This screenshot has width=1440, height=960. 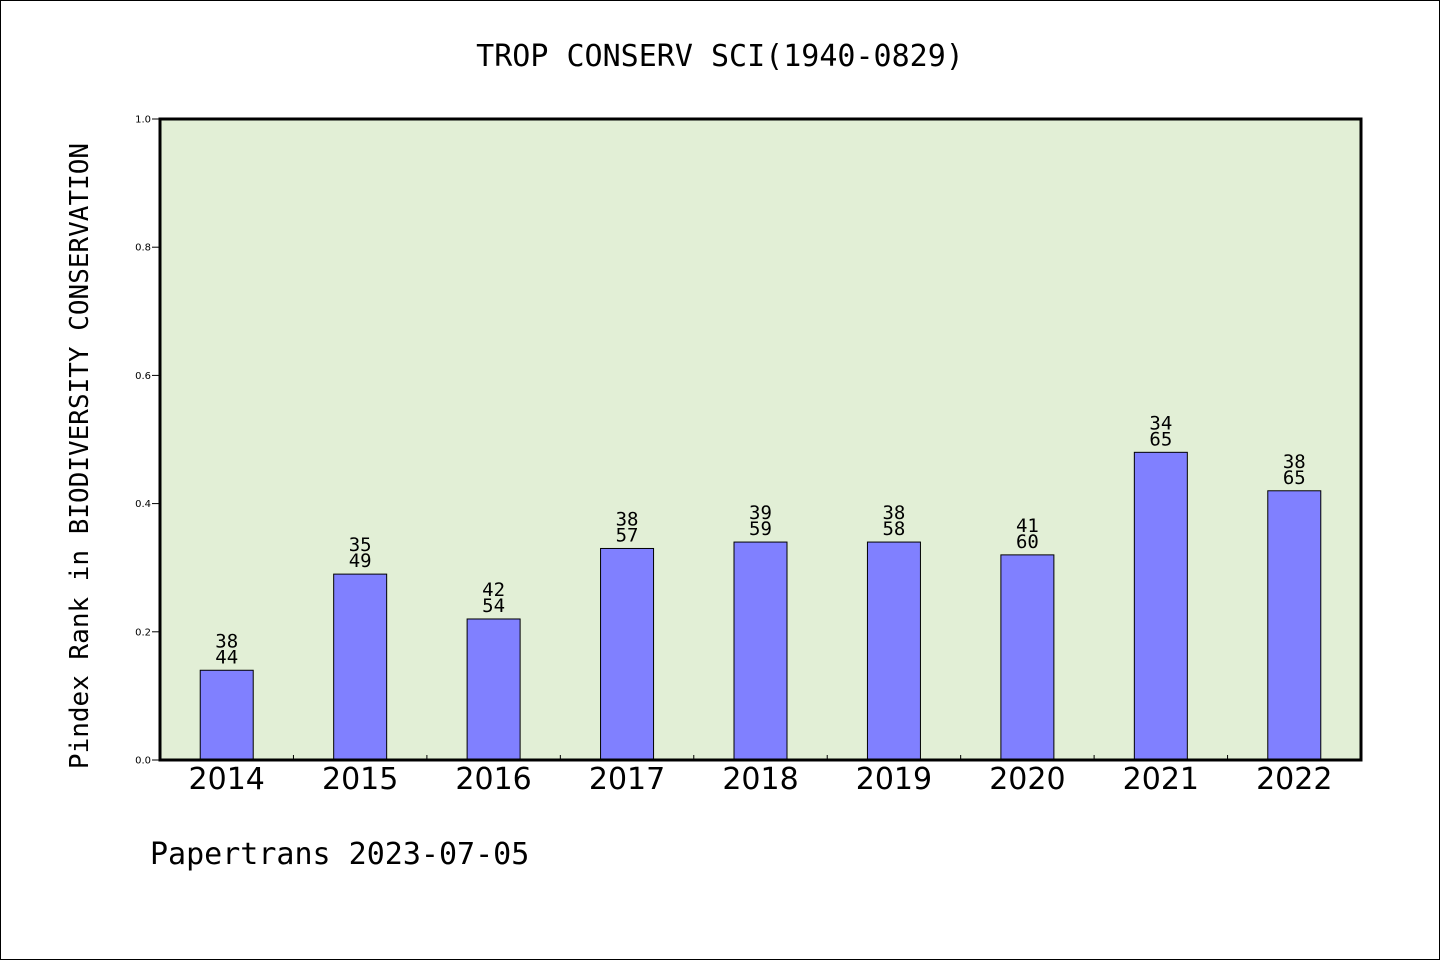 What do you see at coordinates (493, 590) in the screenshot?
I see `bar-label-top: 42` at bounding box center [493, 590].